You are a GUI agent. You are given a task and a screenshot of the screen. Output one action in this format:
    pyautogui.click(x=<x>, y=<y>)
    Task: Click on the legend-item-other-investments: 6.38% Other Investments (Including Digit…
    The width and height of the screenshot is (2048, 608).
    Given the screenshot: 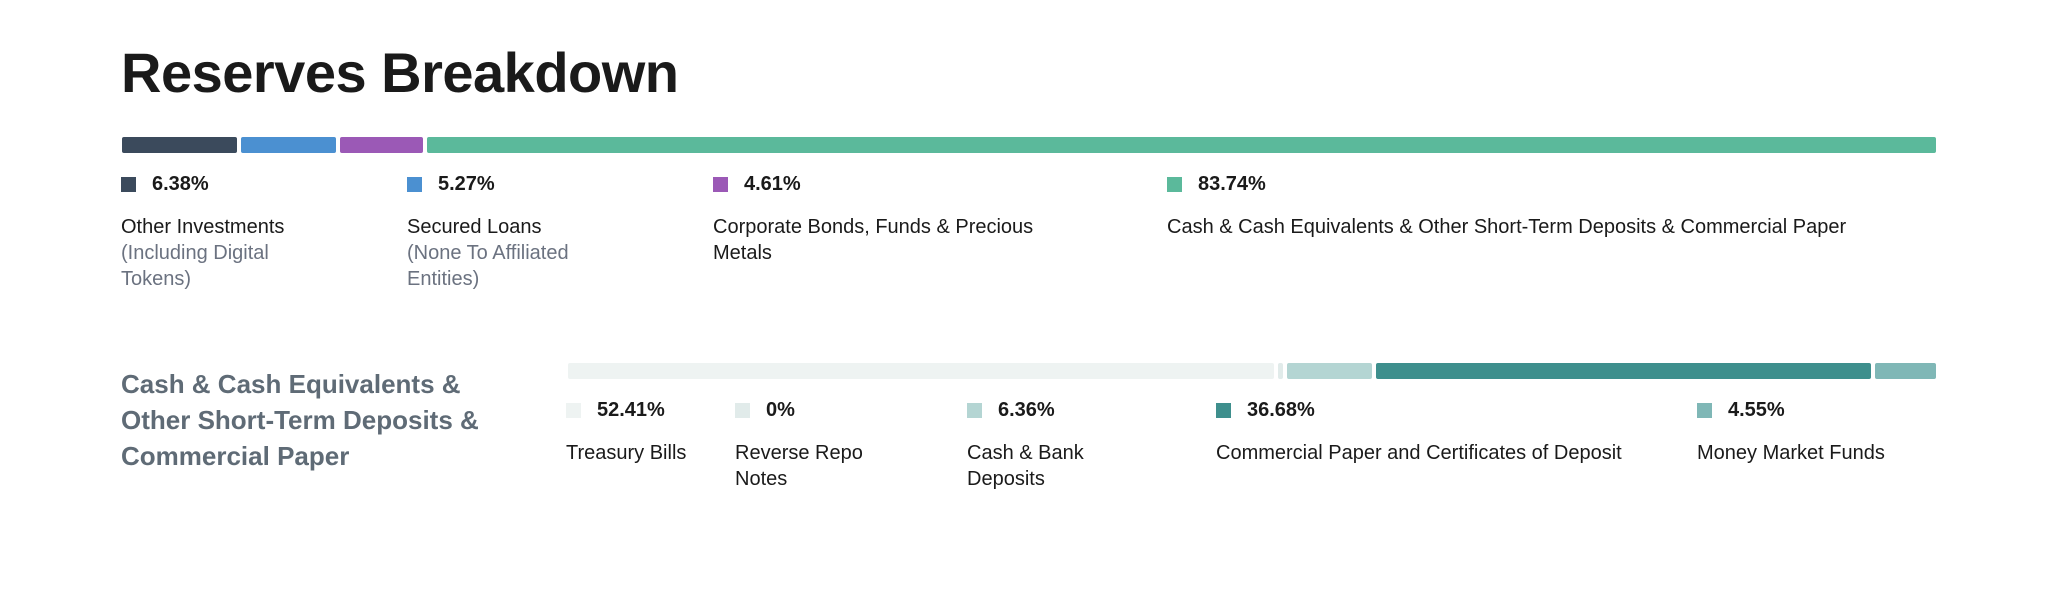 What is the action you would take?
    pyautogui.click(x=221, y=231)
    